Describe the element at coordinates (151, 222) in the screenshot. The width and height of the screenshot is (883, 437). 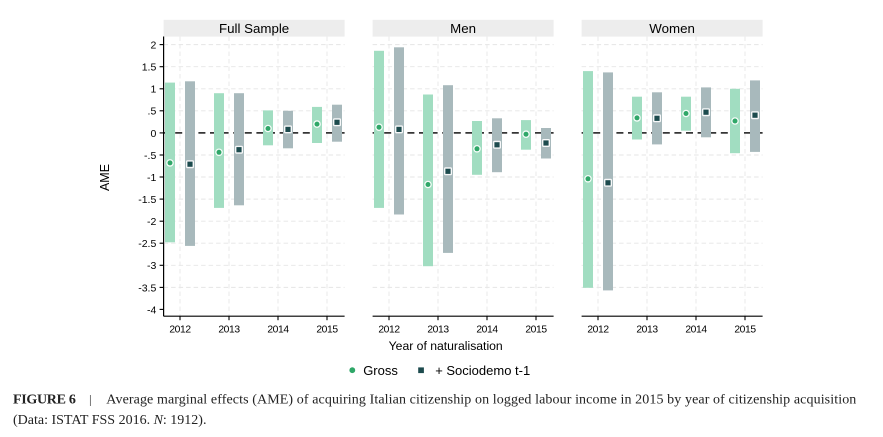
I see `svg-text: -2` at that location.